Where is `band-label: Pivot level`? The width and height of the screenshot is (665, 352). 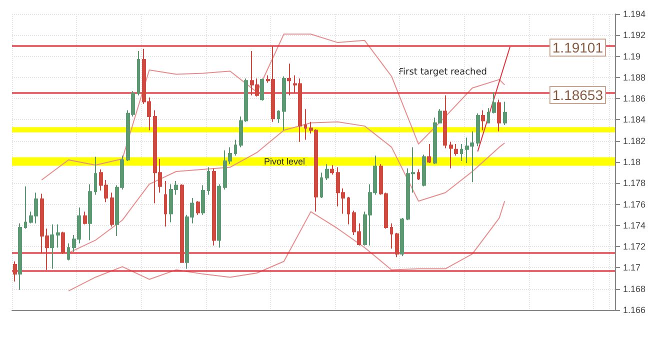
band-label: Pivot level is located at coordinates (285, 161).